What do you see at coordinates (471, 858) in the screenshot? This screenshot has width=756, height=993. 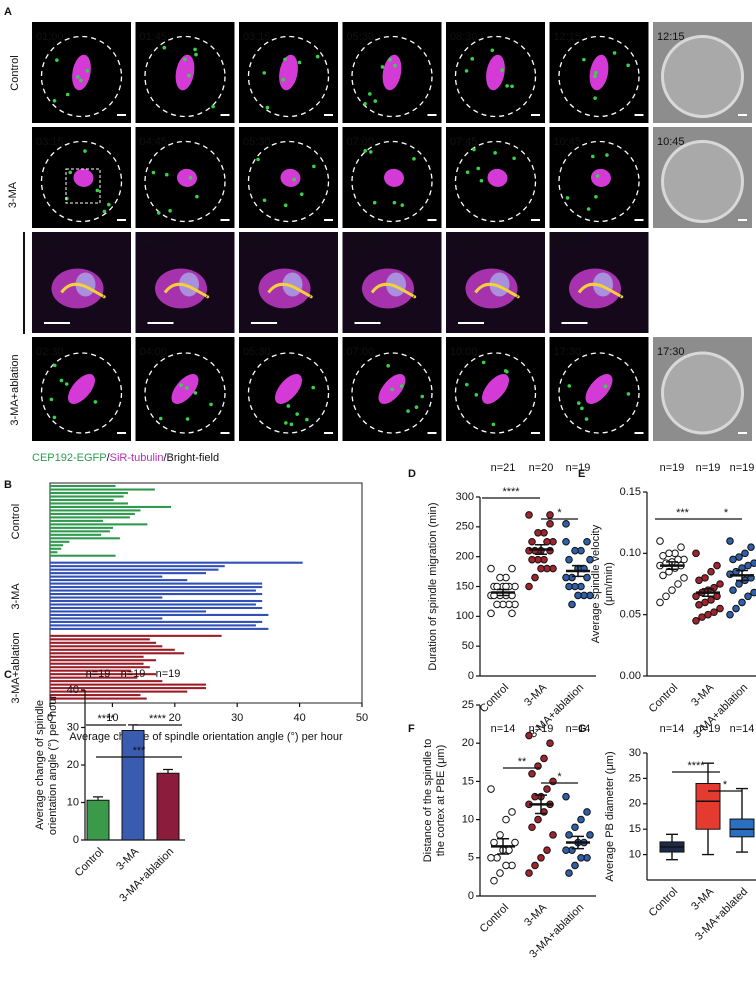 I see `y-tick-label: 5` at bounding box center [471, 858].